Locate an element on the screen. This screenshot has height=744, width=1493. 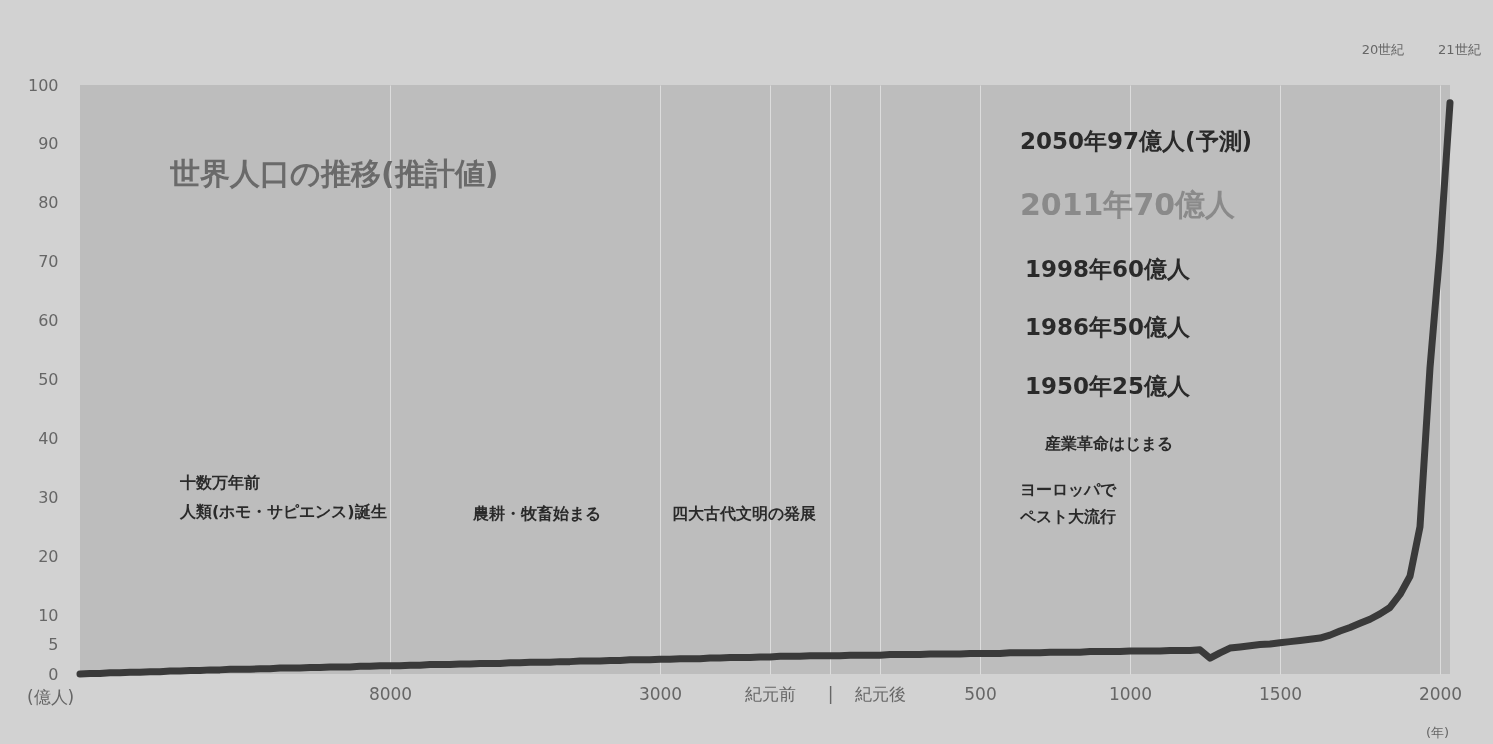
annotation: 1998年60億人 is located at coordinates (1108, 269).